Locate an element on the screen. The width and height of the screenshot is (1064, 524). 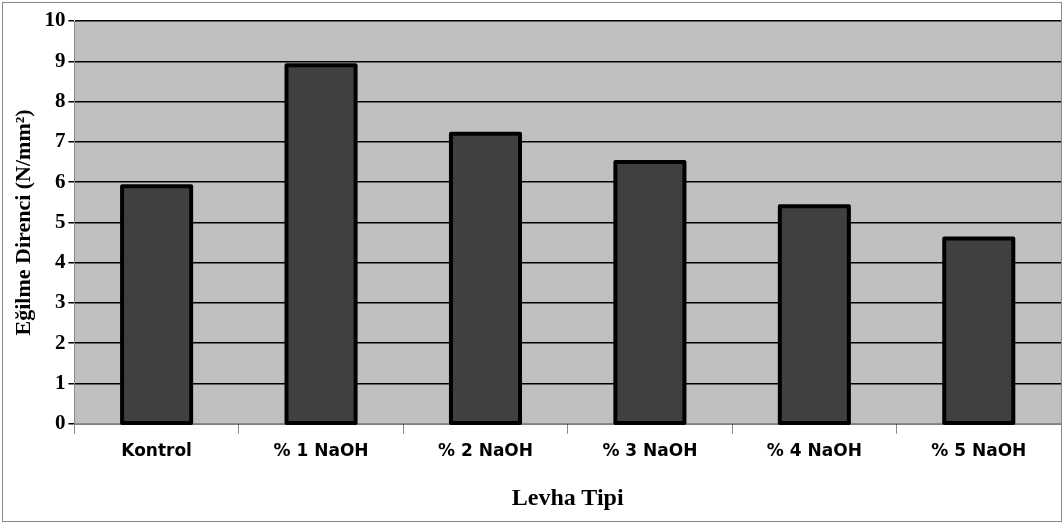
y-tick-label: 6 is located at coordinates (60, 180).